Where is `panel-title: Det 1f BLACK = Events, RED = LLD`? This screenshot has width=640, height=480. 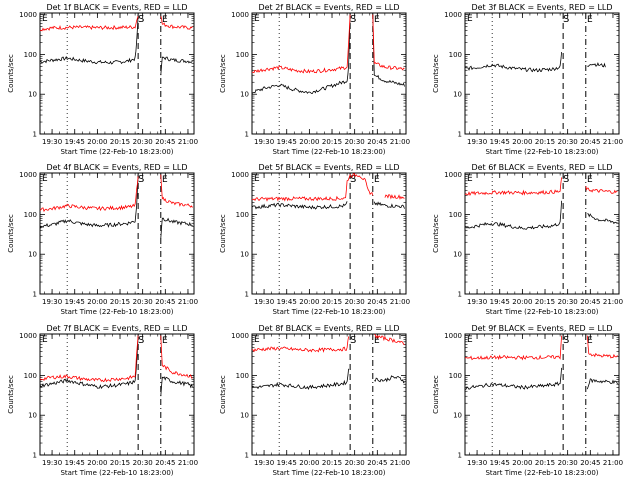
panel-title: Det 1f BLACK = Events, RED = LLD is located at coordinates (116, 7).